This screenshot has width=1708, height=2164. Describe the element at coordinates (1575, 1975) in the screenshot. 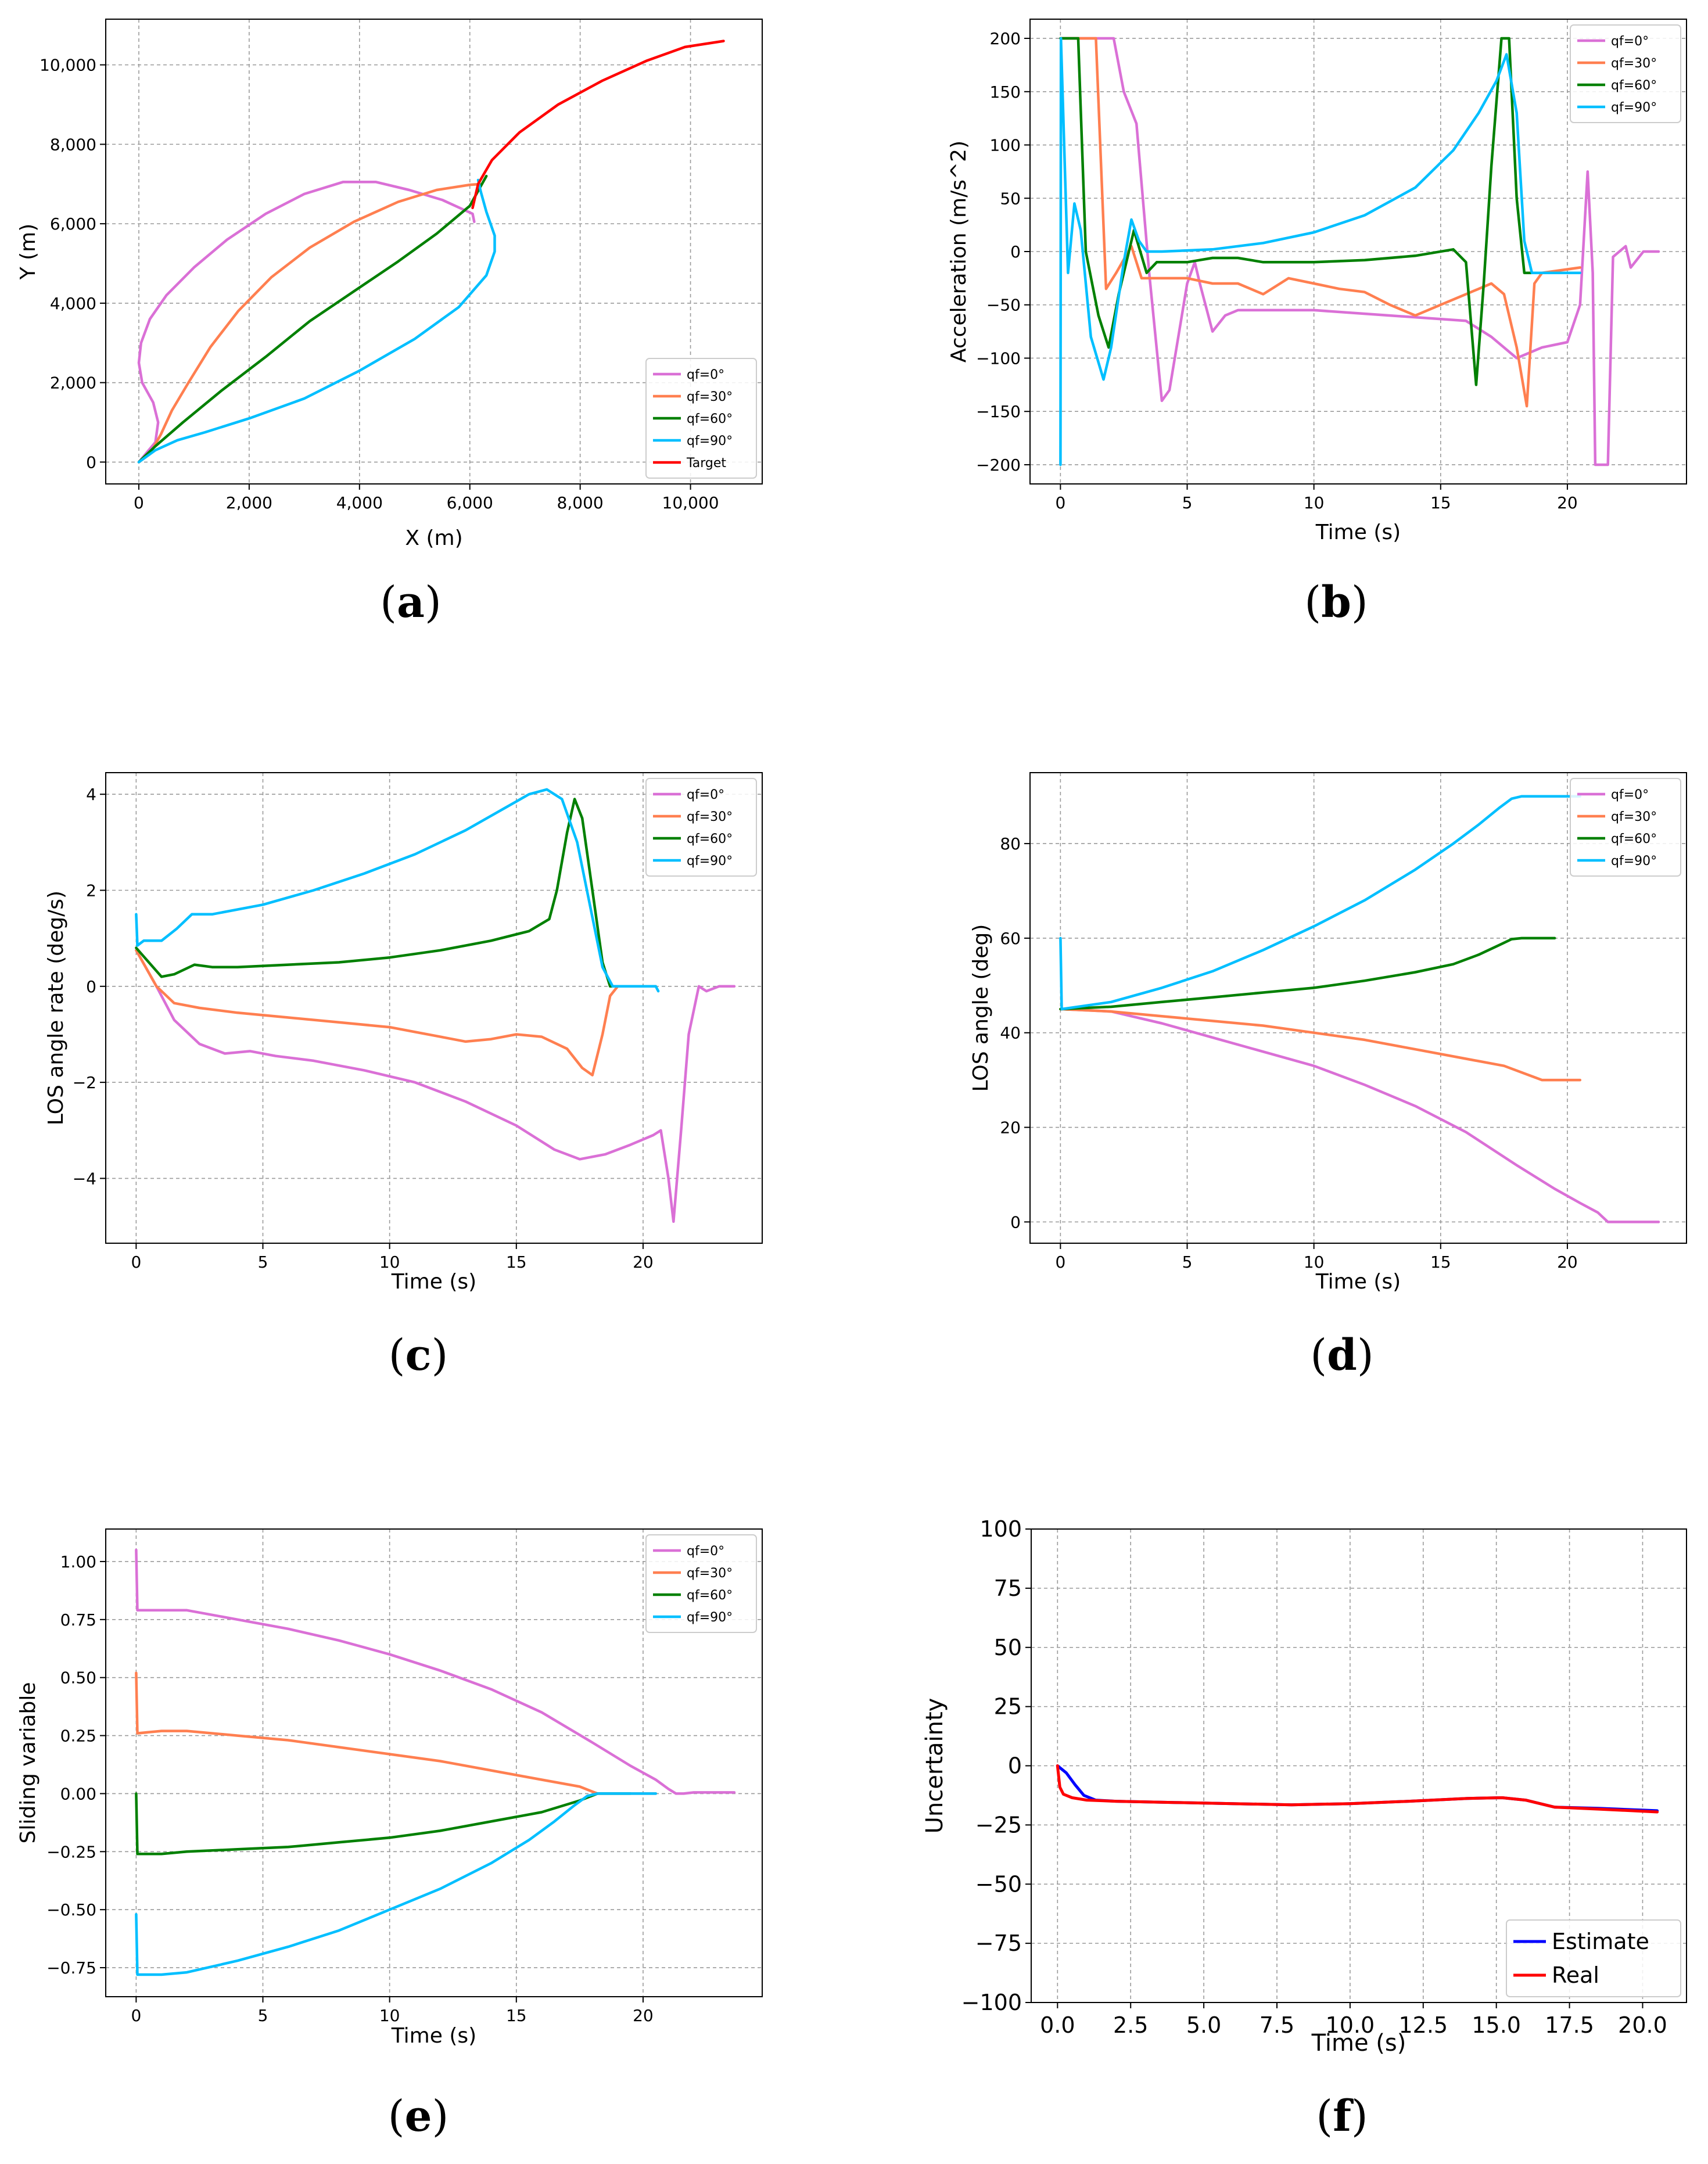

I see `legend-label: Real` at that location.